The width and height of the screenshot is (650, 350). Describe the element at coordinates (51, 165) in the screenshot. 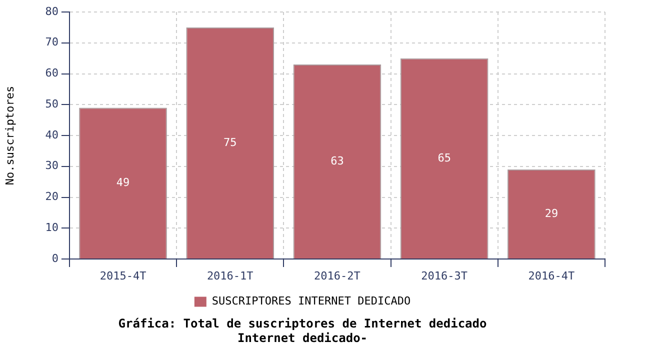

I see `y-tick-label: 30` at that location.